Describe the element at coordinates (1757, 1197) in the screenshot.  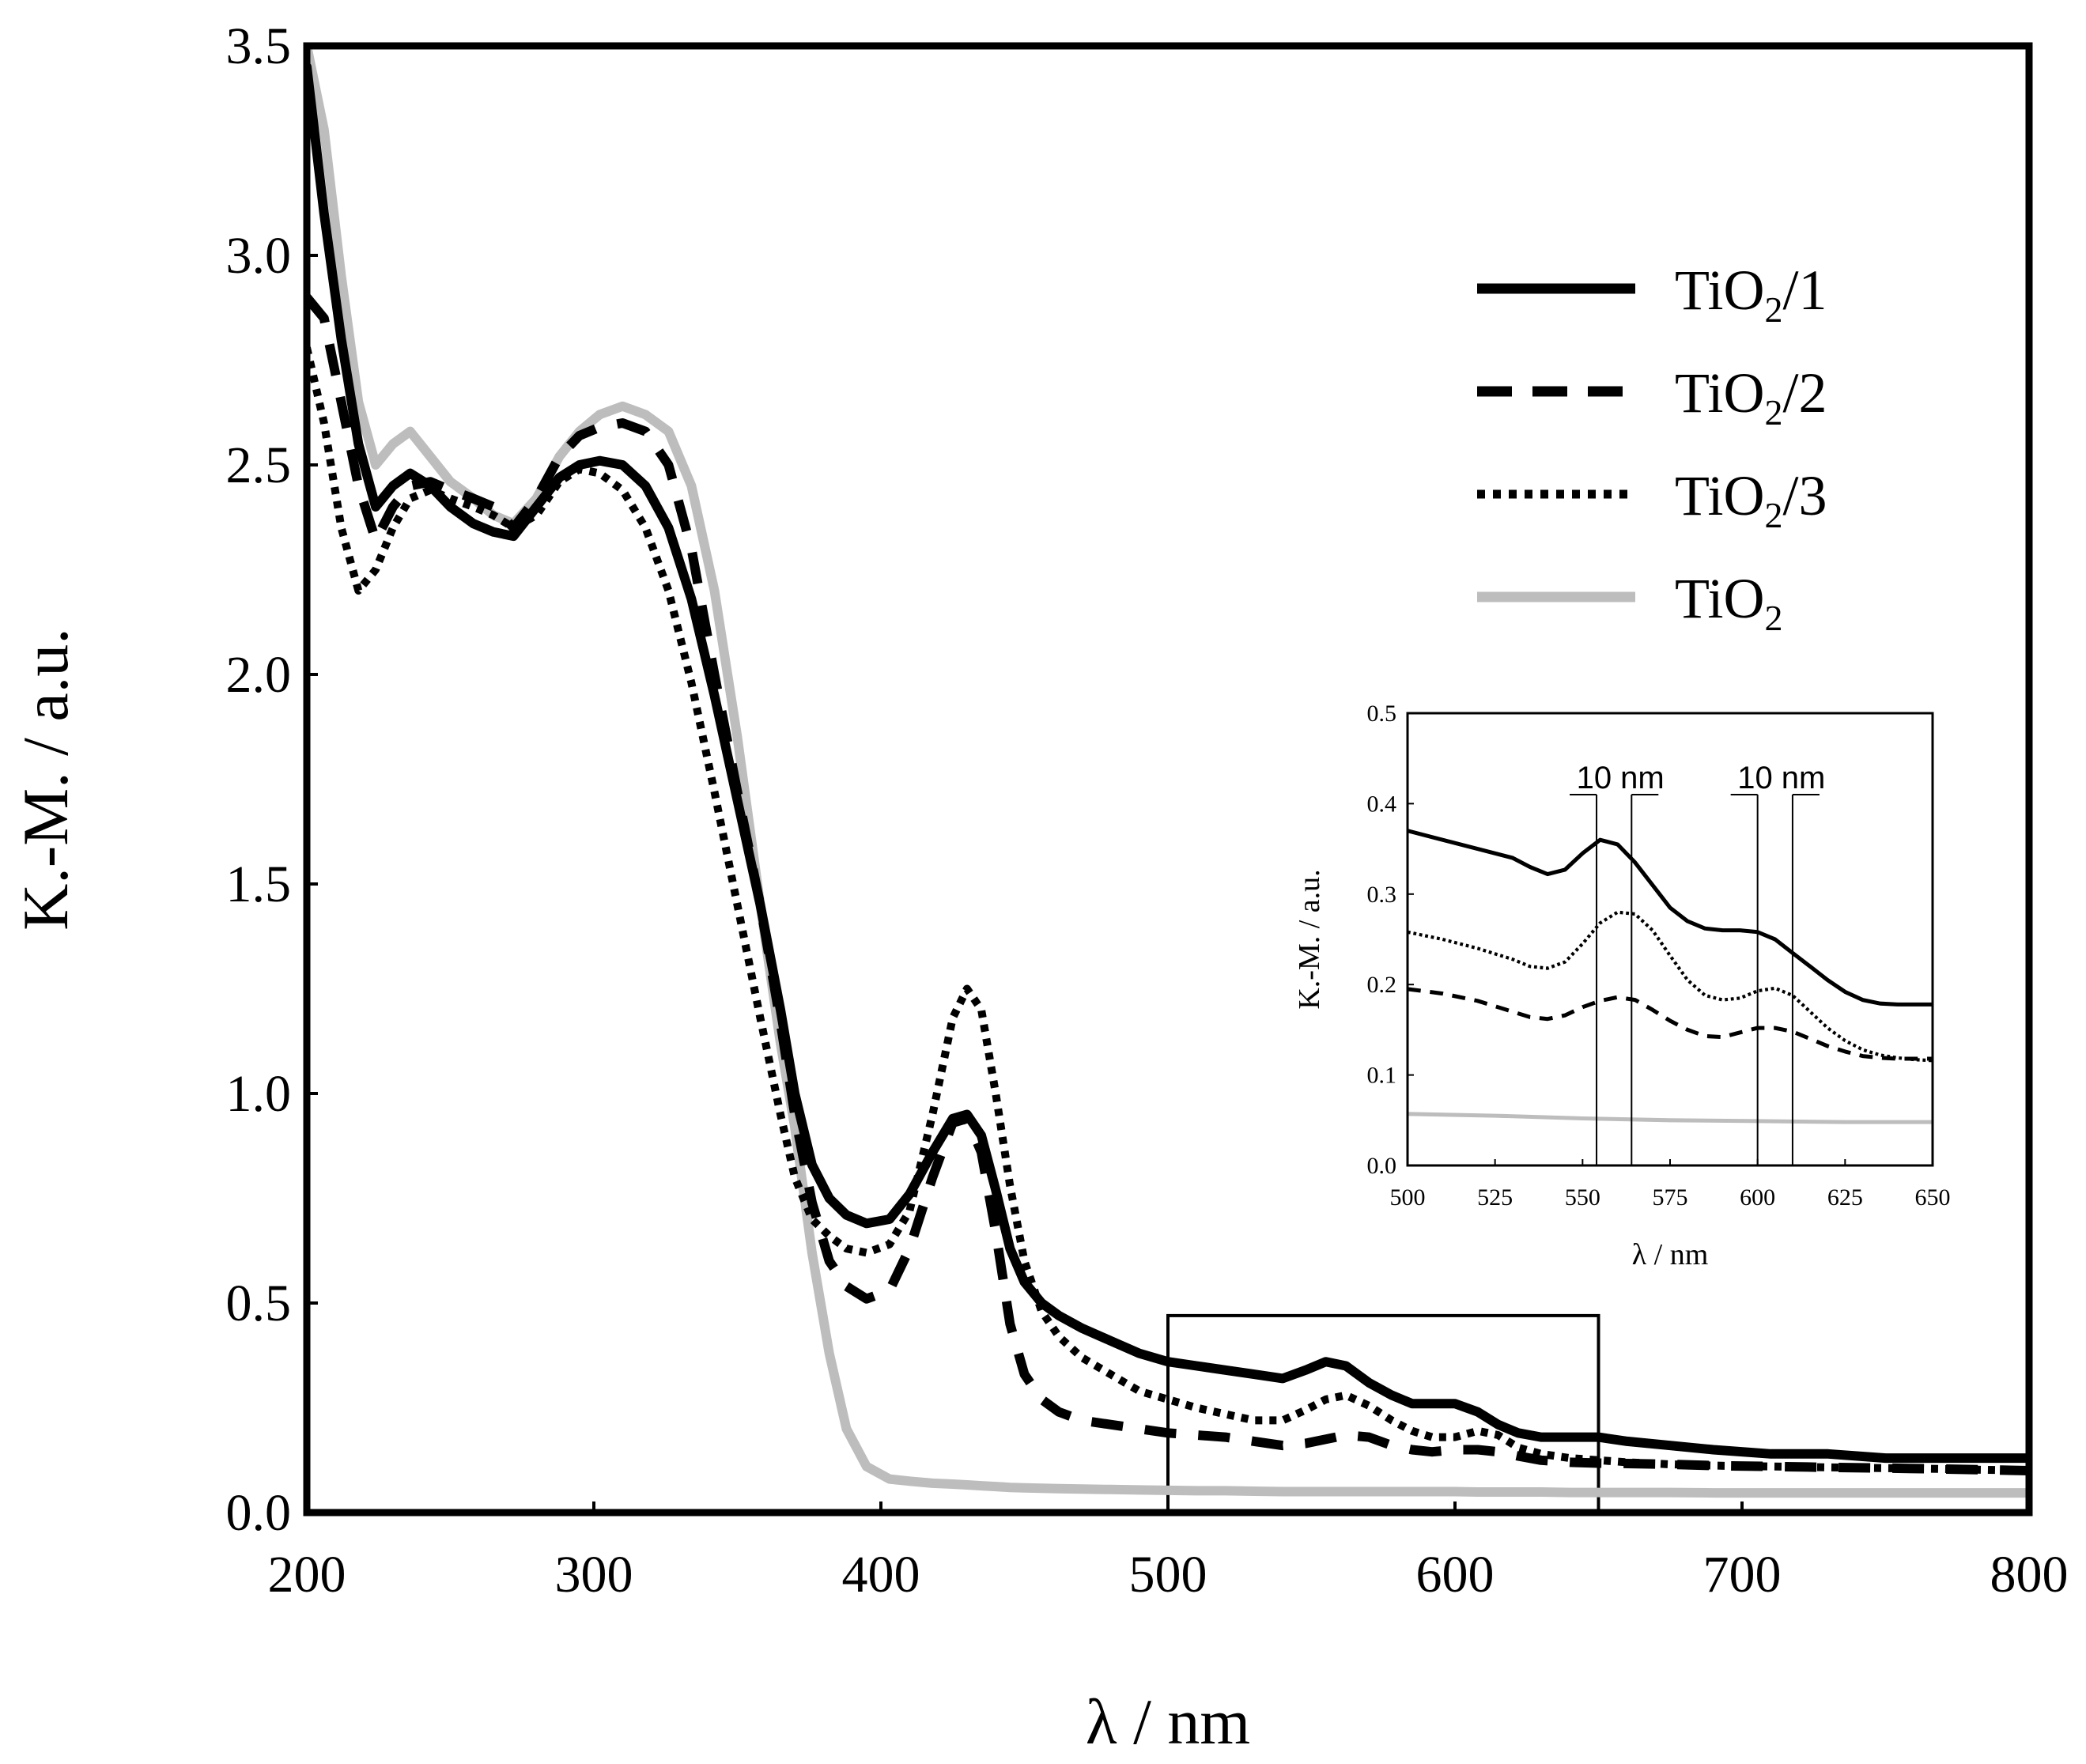
I see `inset-x-tick-label: 600` at that location.